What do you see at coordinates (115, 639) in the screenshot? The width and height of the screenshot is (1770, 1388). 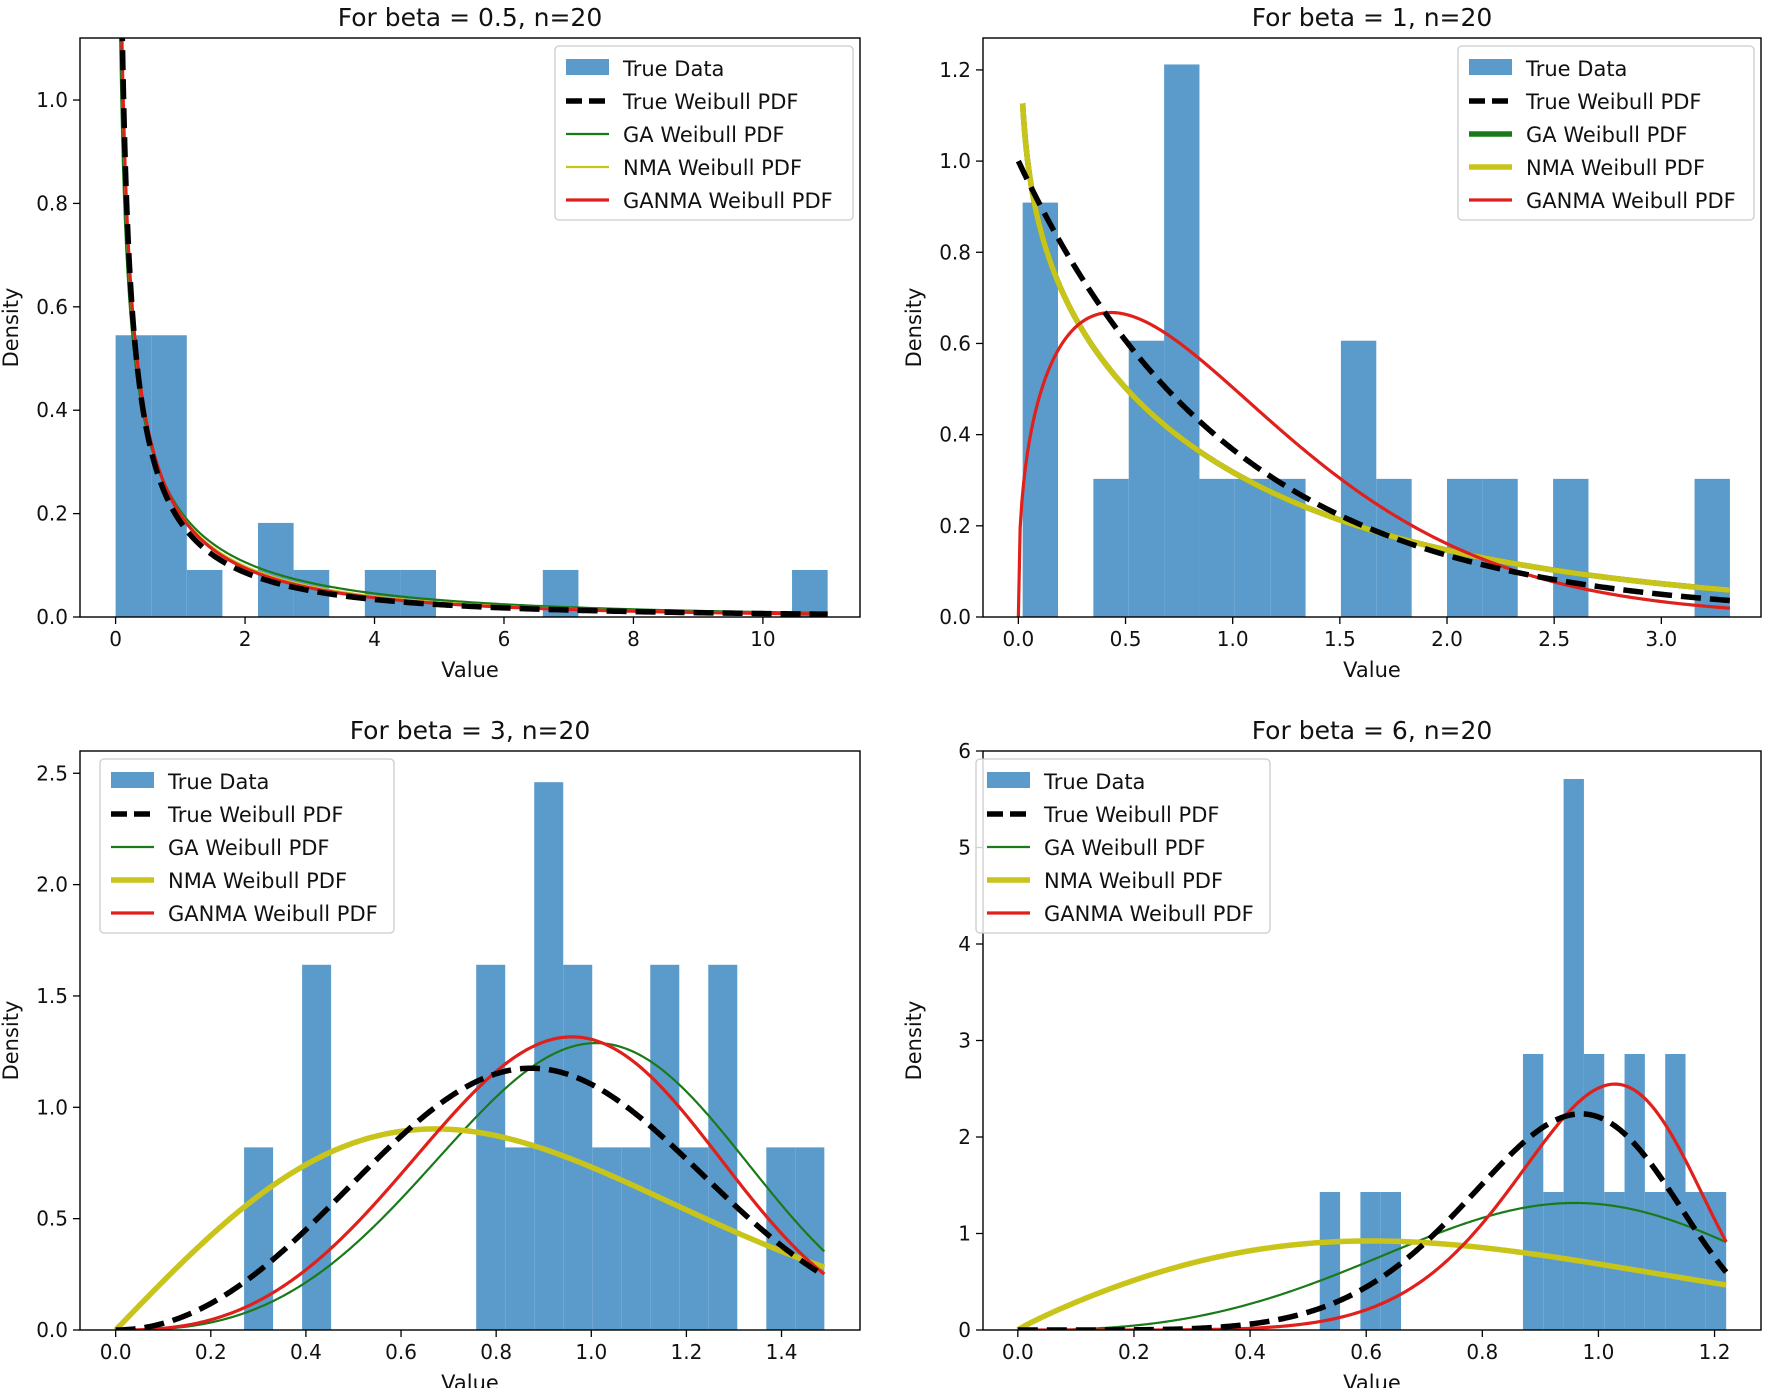 I see `x-tick-label: 0` at bounding box center [115, 639].